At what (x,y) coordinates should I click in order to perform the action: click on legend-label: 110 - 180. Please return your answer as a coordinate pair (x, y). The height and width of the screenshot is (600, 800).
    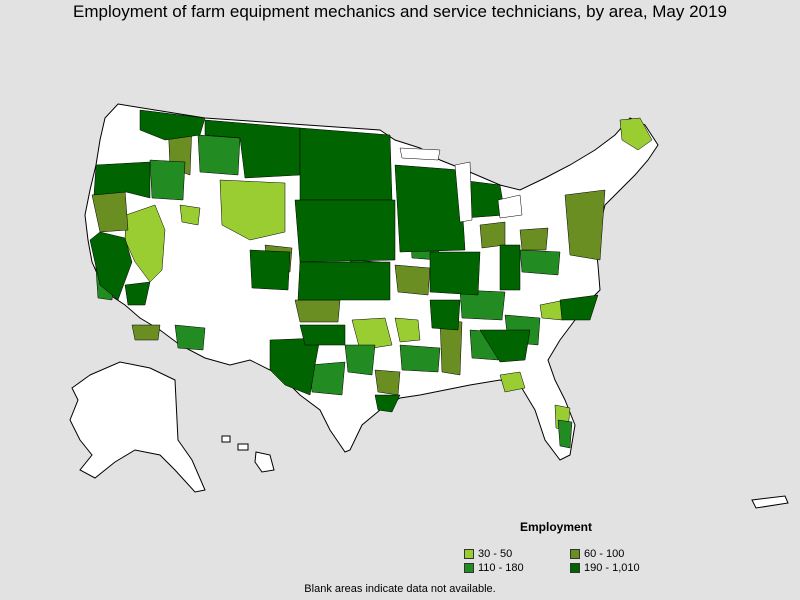
    Looking at the image, I should click on (501, 568).